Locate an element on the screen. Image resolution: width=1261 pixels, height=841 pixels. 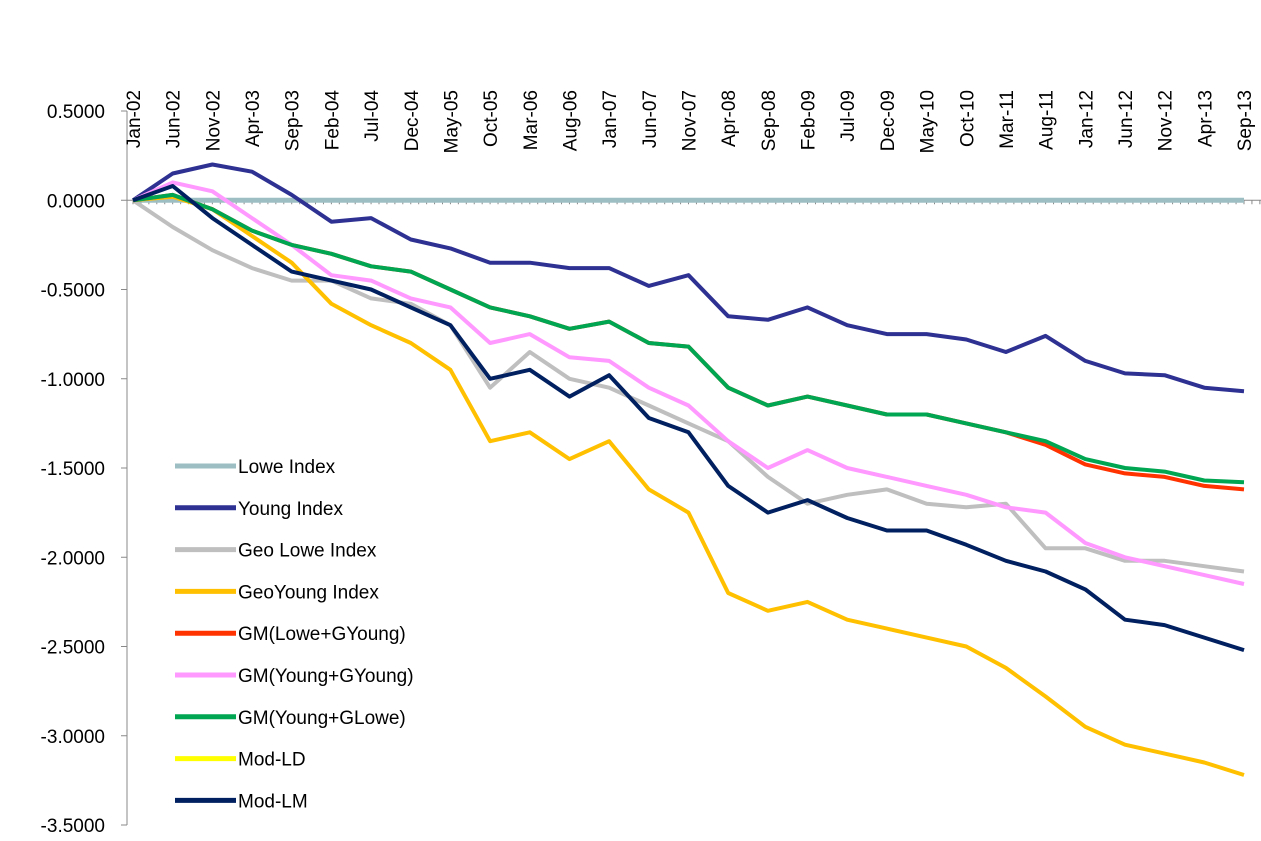
x-tick-label: Aug-06 is located at coordinates (570, 120).